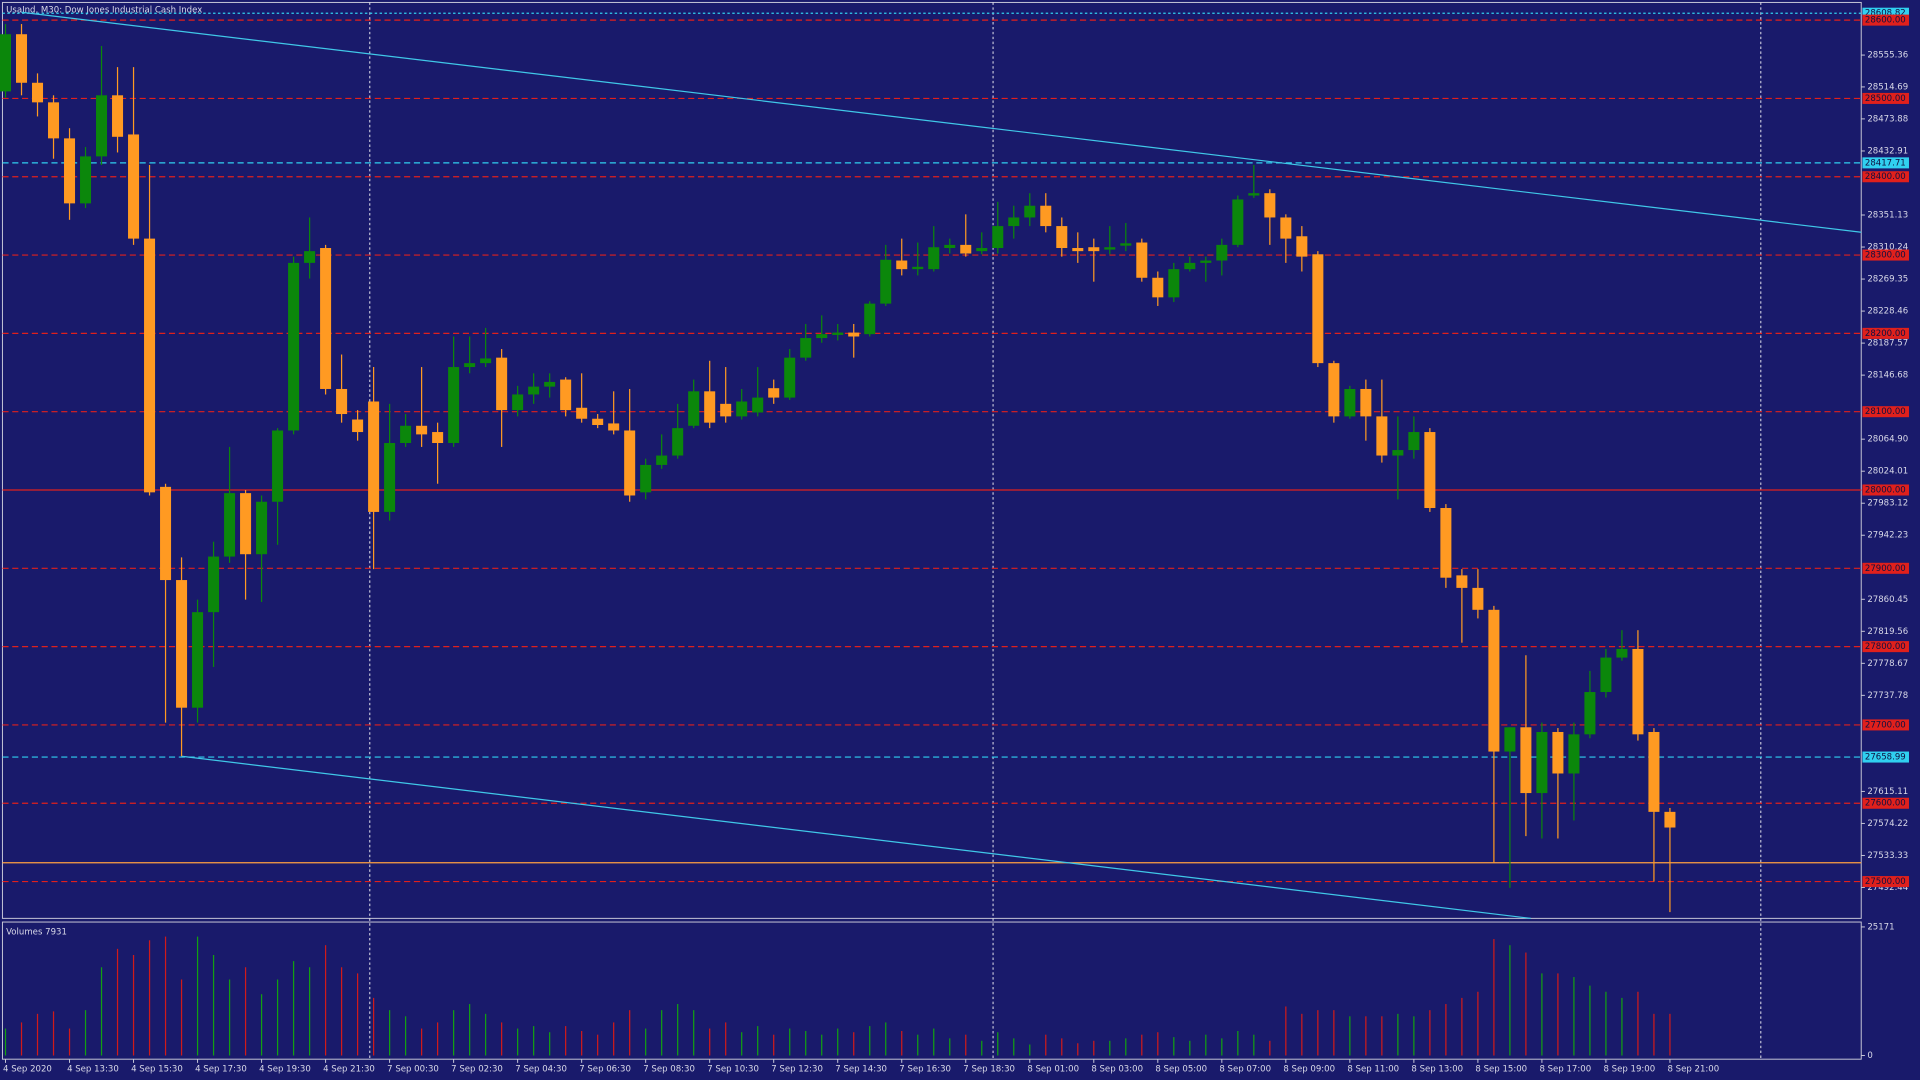 This screenshot has height=1080, width=1920. Describe the element at coordinates (1887, 888) in the screenshot. I see `y-tick-label: 27492.44` at that location.